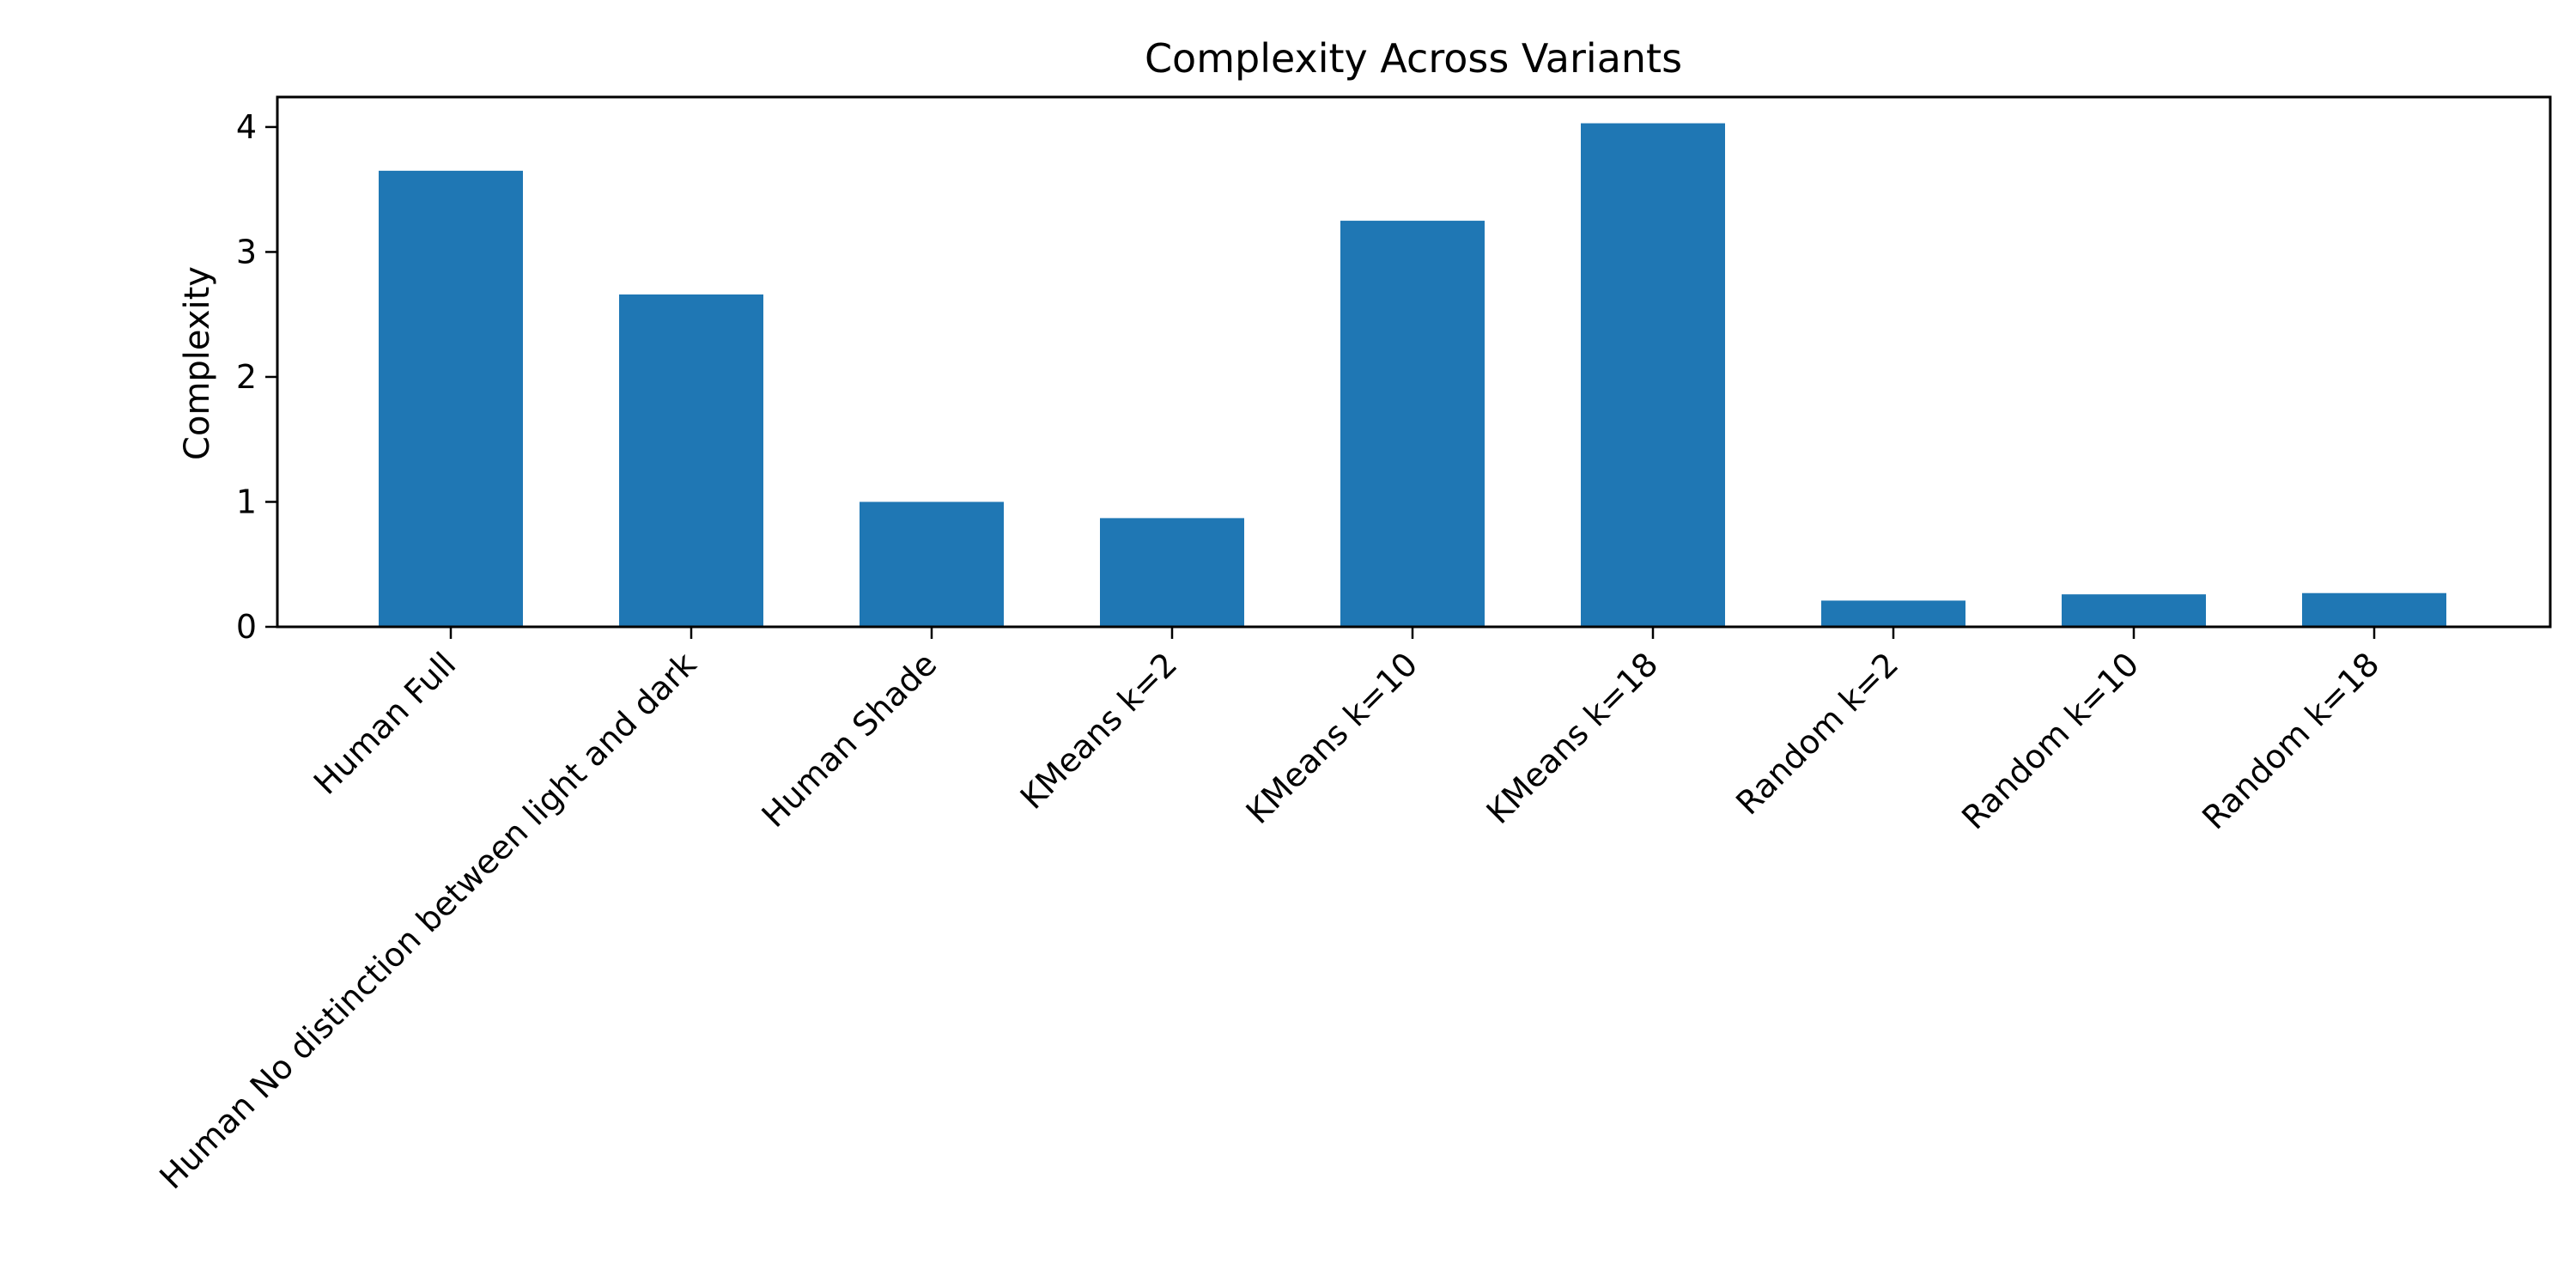 This screenshot has height=1288, width=2576. I want to click on x-tick-label: Random k=2, so click(1816, 733).